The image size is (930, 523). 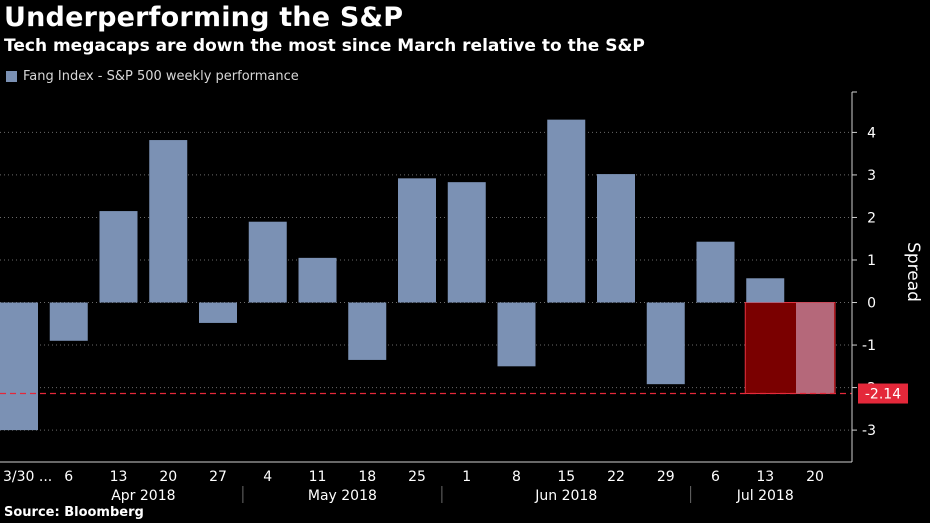 I want to click on reference-badge, so click(x=883, y=393).